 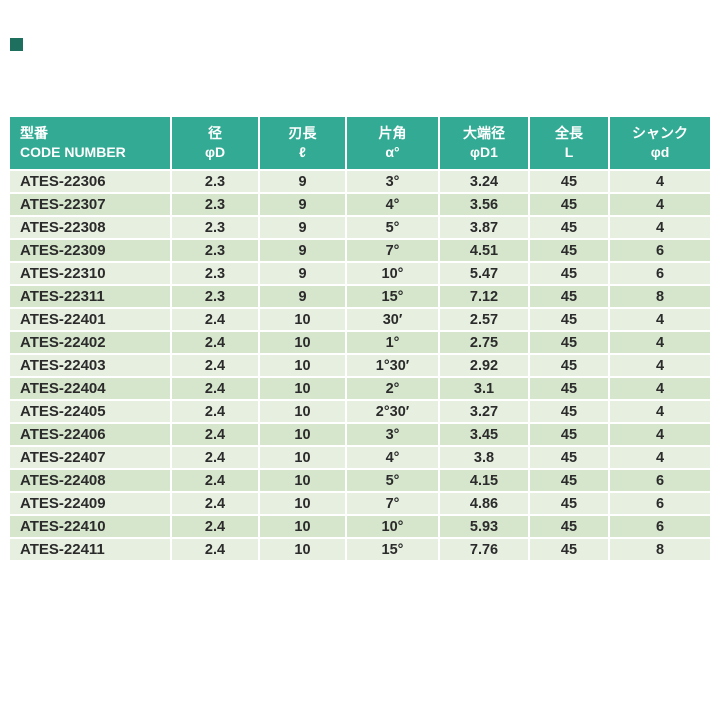 What do you see at coordinates (90, 181) in the screenshot?
I see `code-number-cell: ATES-22306` at bounding box center [90, 181].